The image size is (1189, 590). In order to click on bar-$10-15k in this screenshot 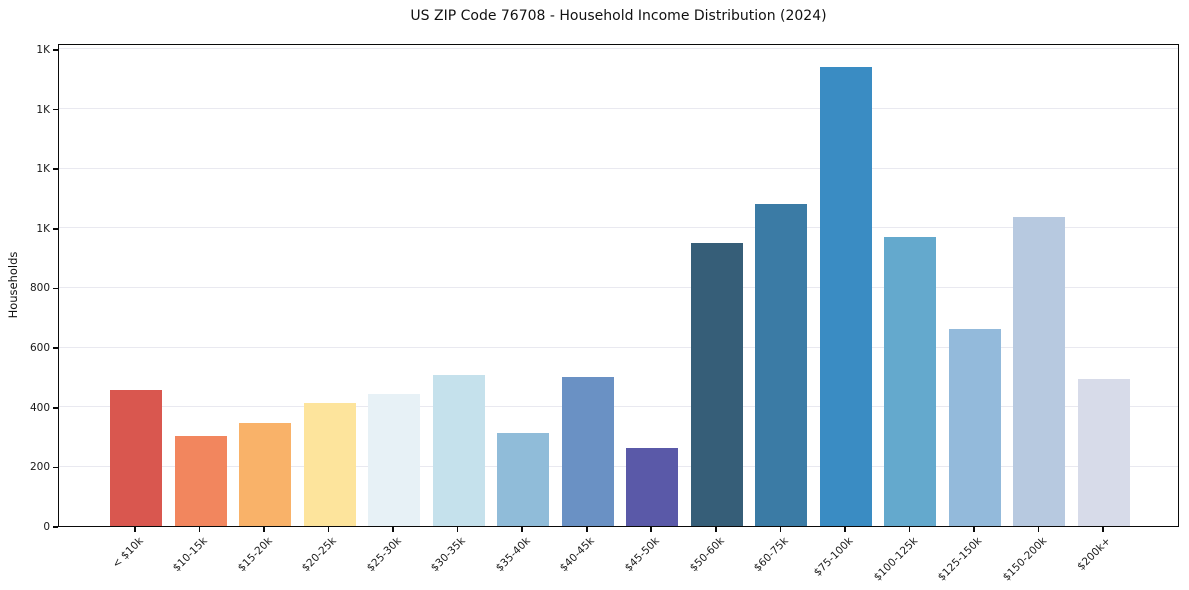, I will do `click(200, 480)`.